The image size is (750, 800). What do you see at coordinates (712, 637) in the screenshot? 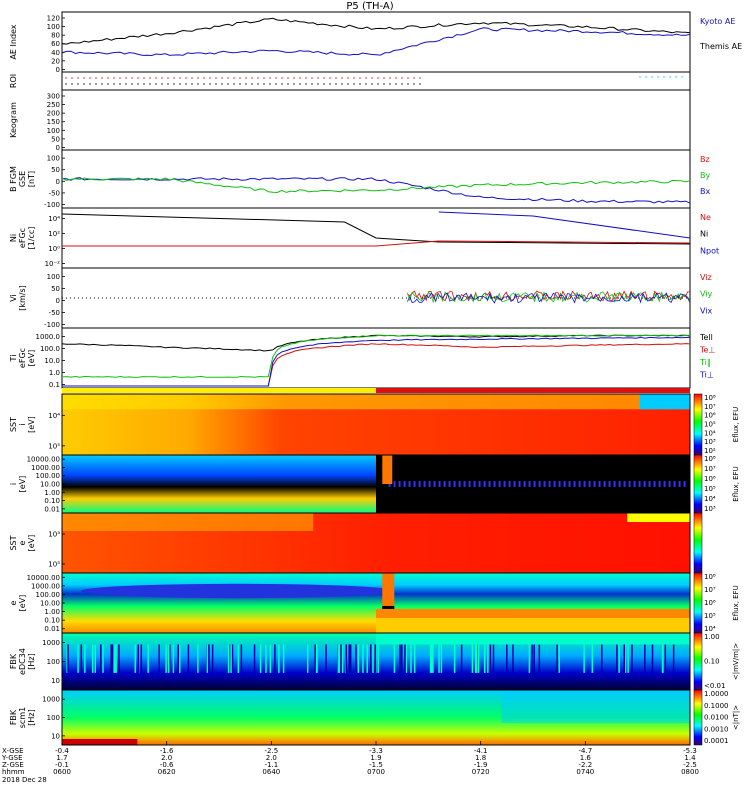
I see `colorbar-label: 1.00` at bounding box center [712, 637].